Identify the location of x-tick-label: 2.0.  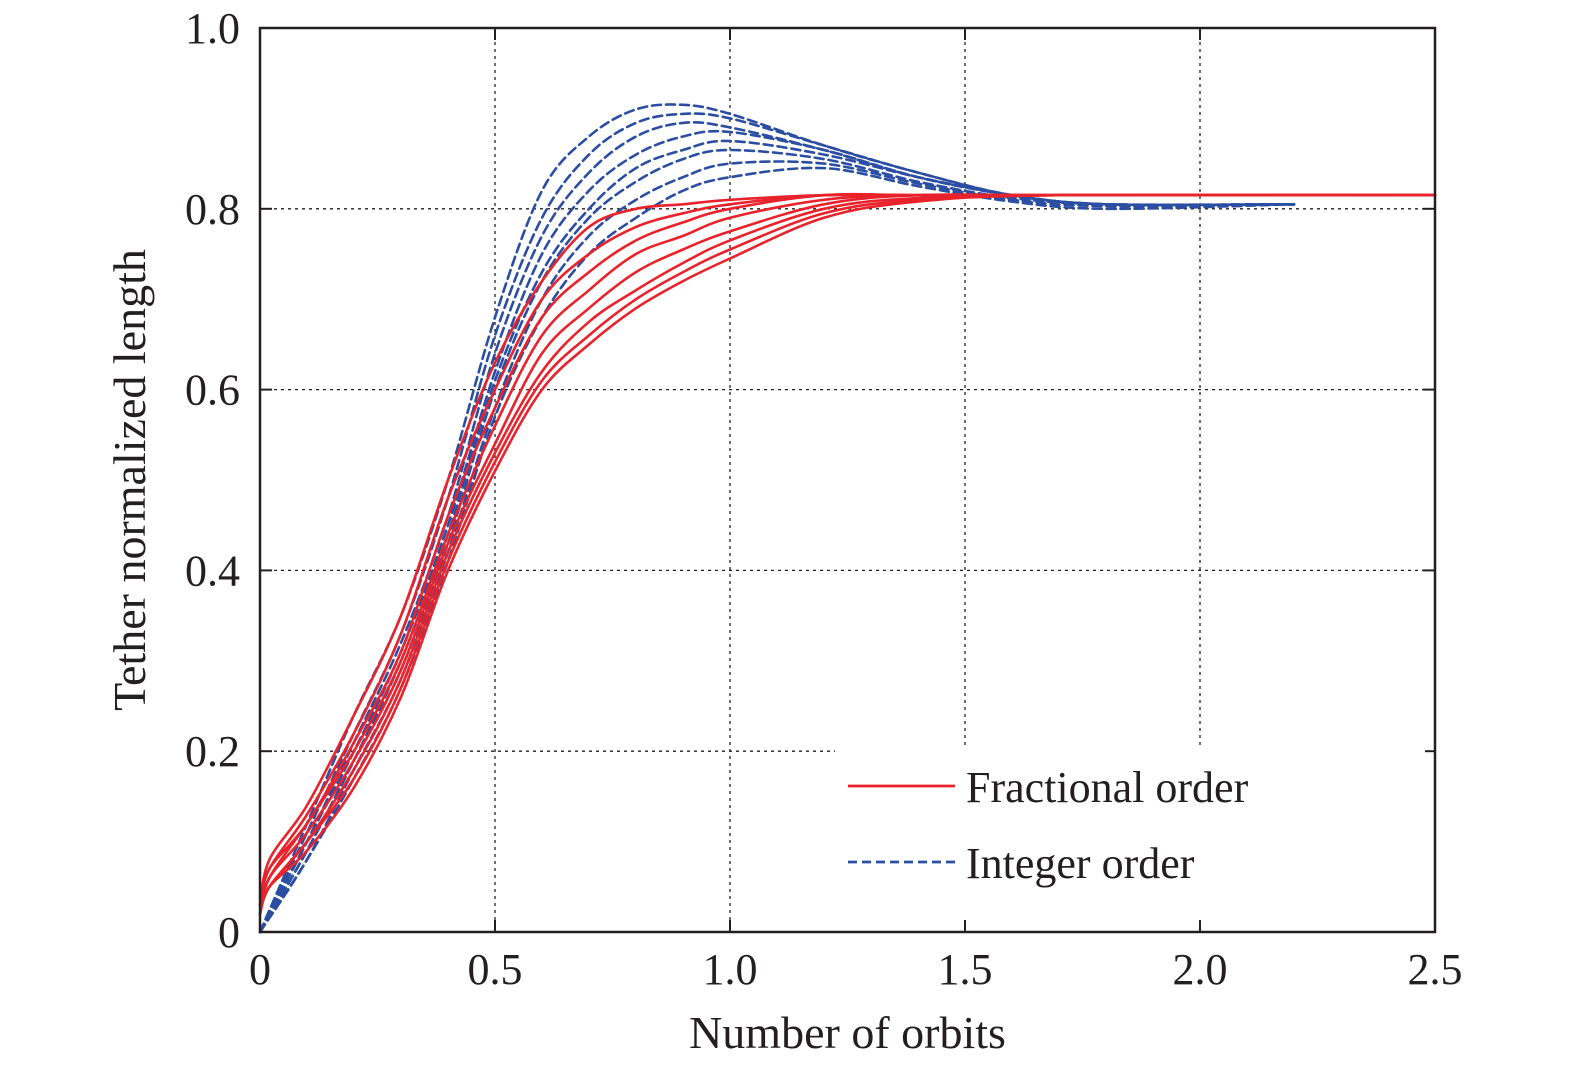
(1200, 969).